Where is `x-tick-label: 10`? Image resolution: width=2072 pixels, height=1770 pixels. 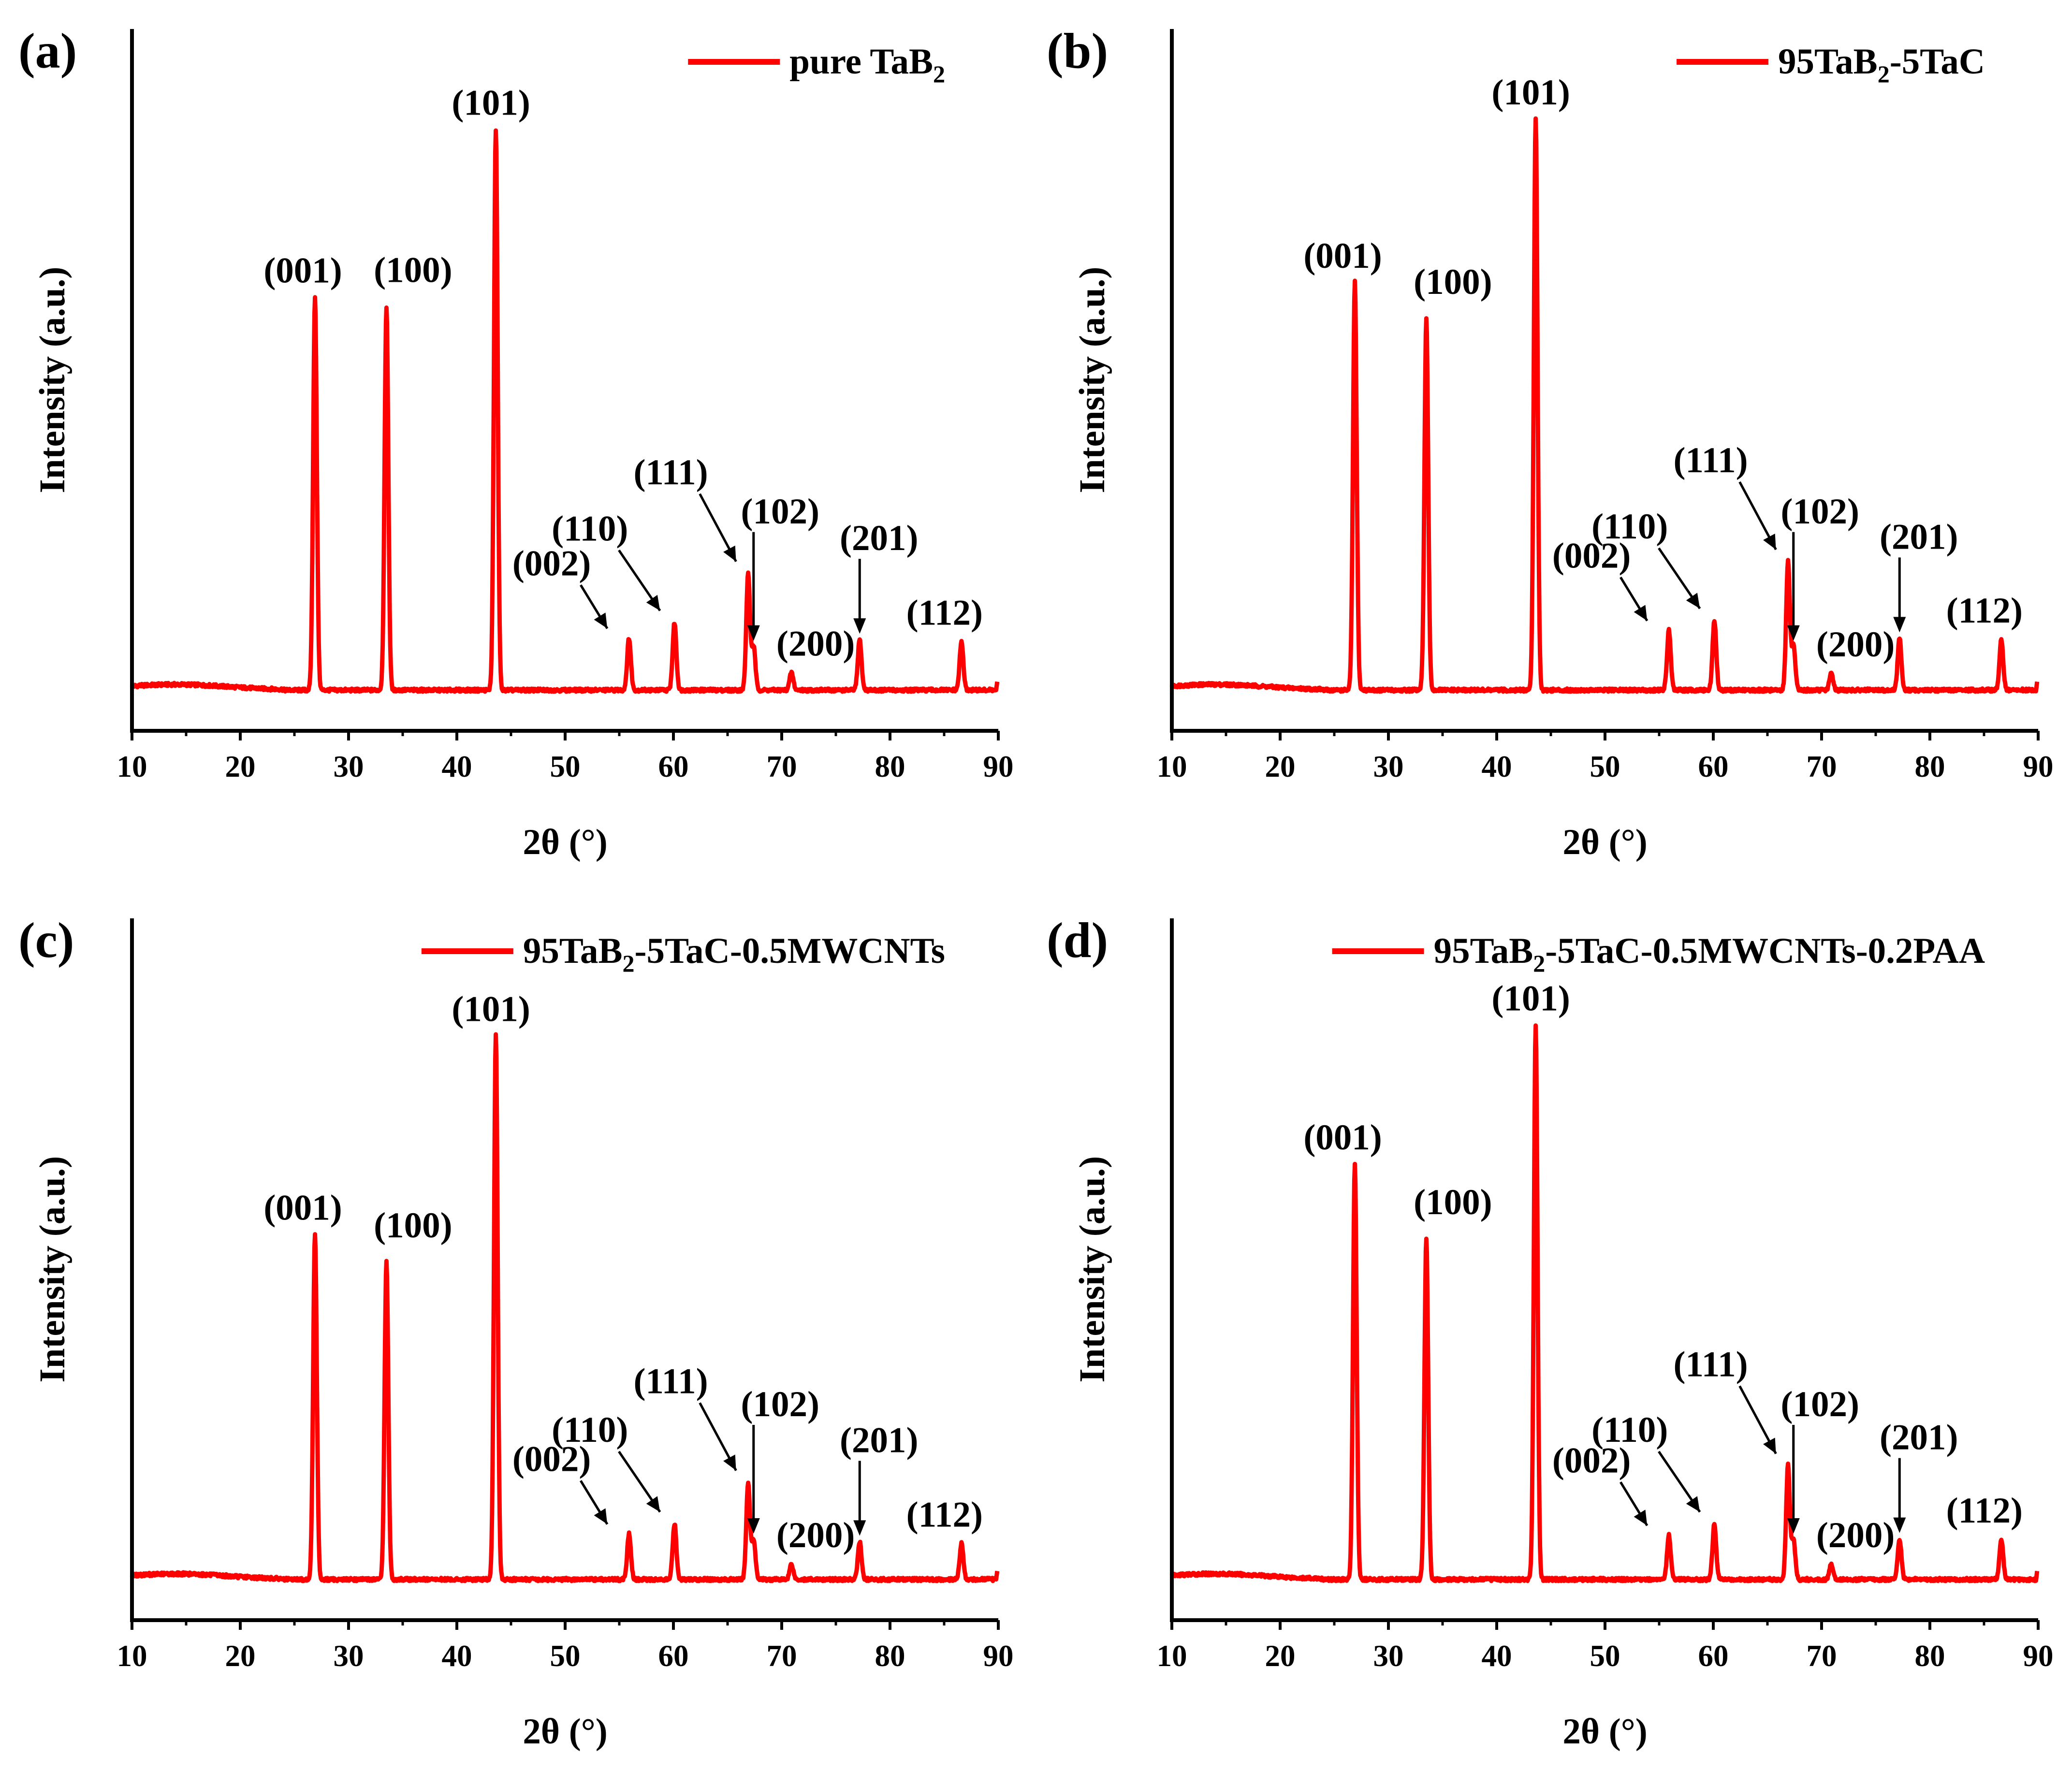 x-tick-label: 10 is located at coordinates (1172, 766).